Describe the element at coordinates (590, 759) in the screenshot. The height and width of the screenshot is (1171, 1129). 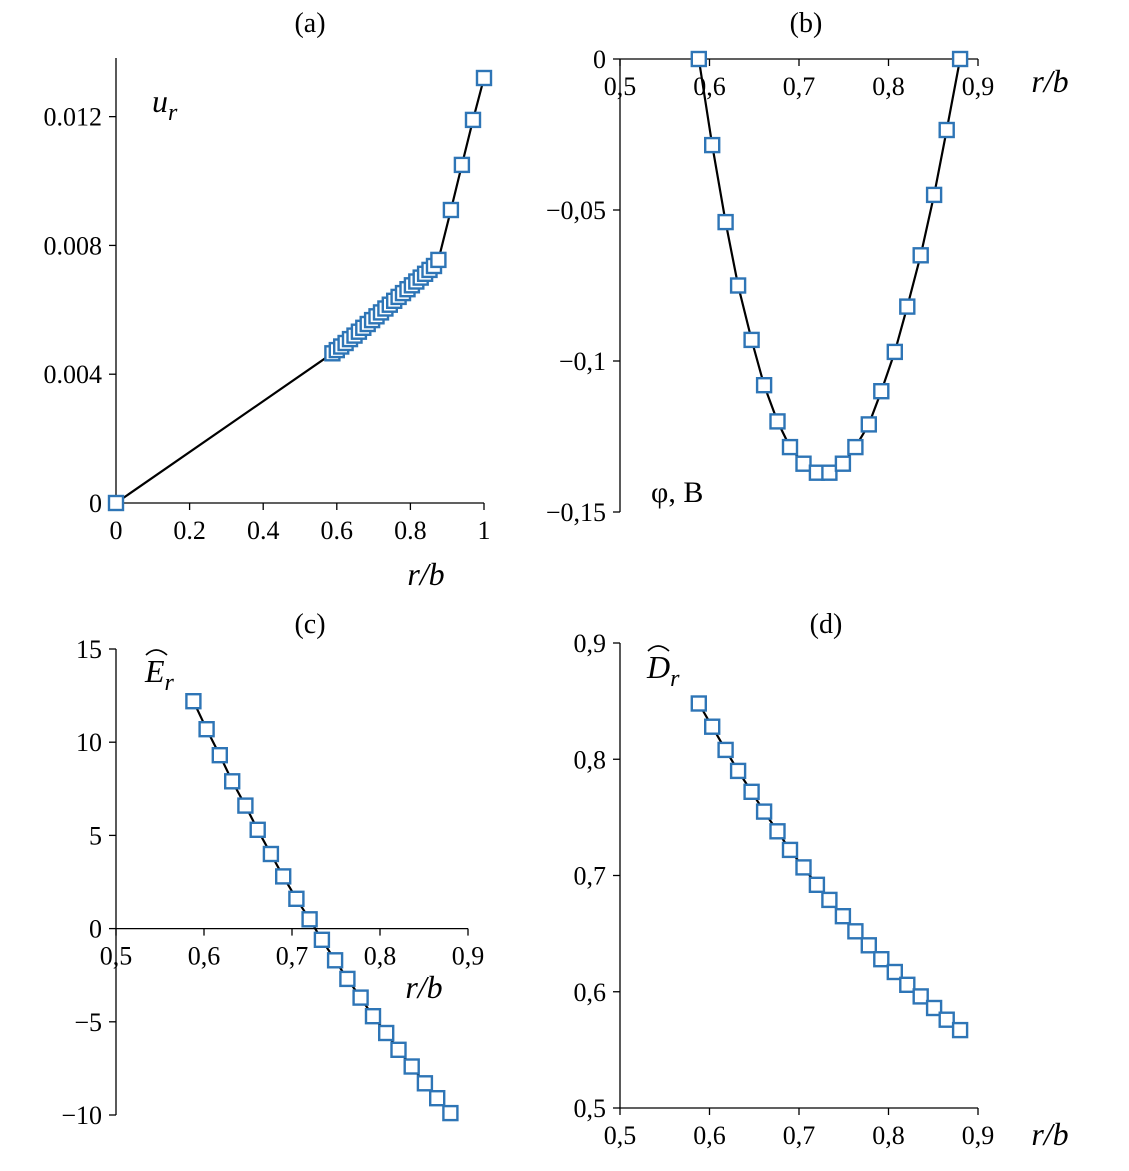
I see `y-tick-label: 0,8` at that location.